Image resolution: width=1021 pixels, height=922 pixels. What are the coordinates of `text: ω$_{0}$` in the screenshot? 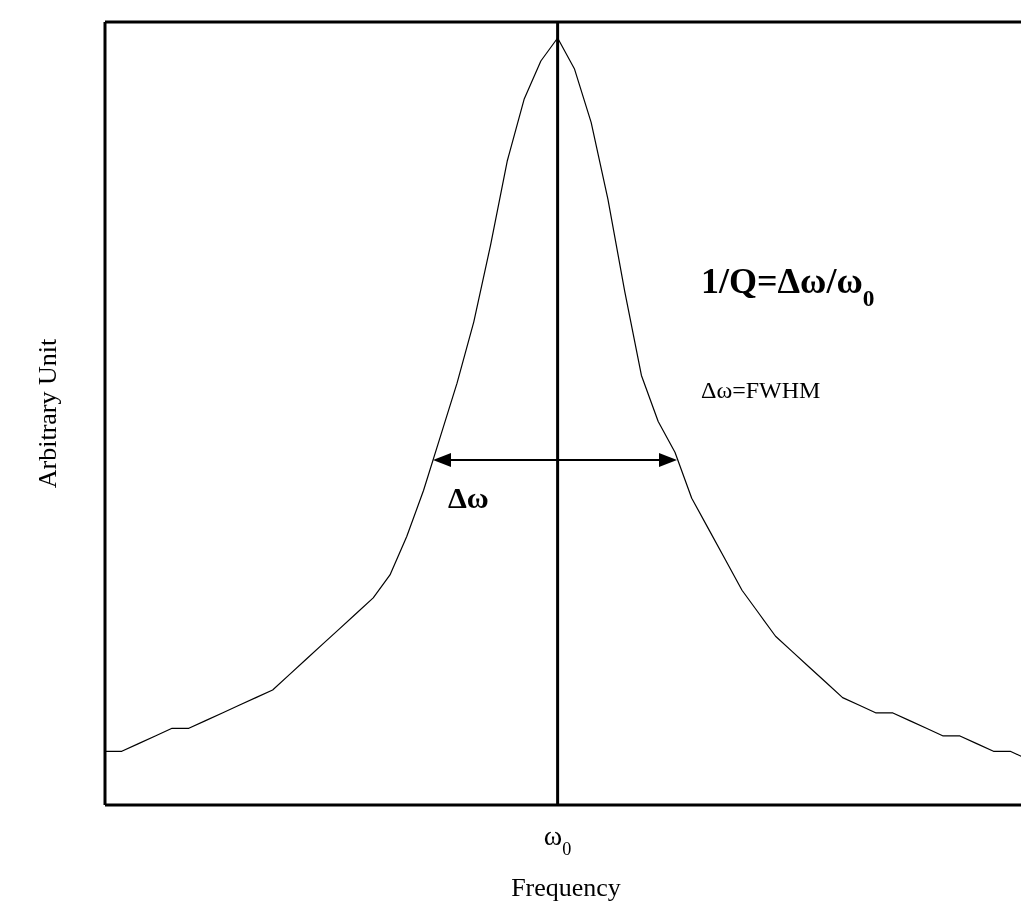 It's located at (557, 839).